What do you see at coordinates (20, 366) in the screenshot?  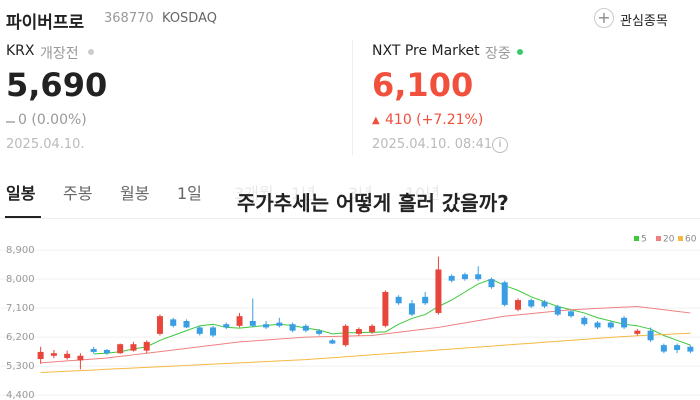 I see `y-tick-label: 5,300` at bounding box center [20, 366].